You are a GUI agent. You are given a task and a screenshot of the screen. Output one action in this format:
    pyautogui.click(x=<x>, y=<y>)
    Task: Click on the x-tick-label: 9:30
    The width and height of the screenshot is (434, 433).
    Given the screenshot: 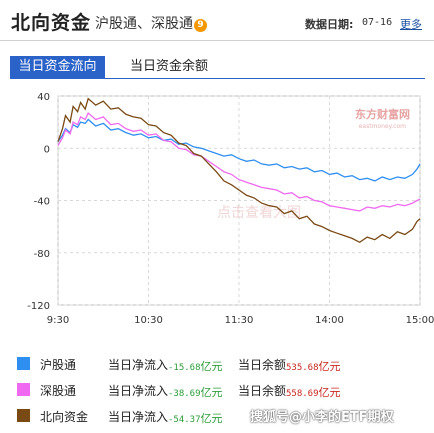 What is the action you would take?
    pyautogui.click(x=58, y=320)
    